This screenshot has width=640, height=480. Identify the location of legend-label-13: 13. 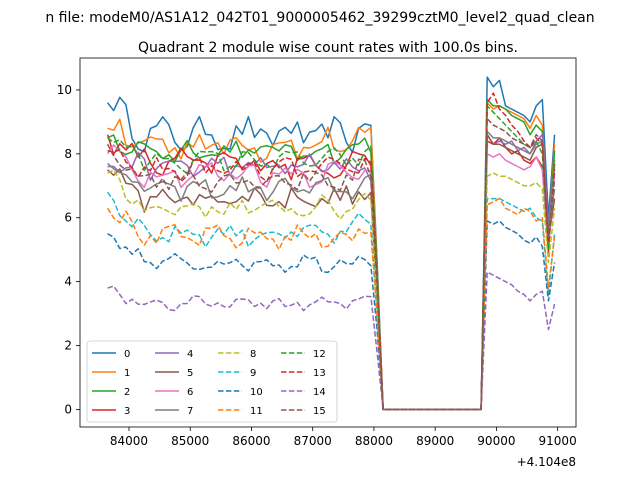
(319, 373).